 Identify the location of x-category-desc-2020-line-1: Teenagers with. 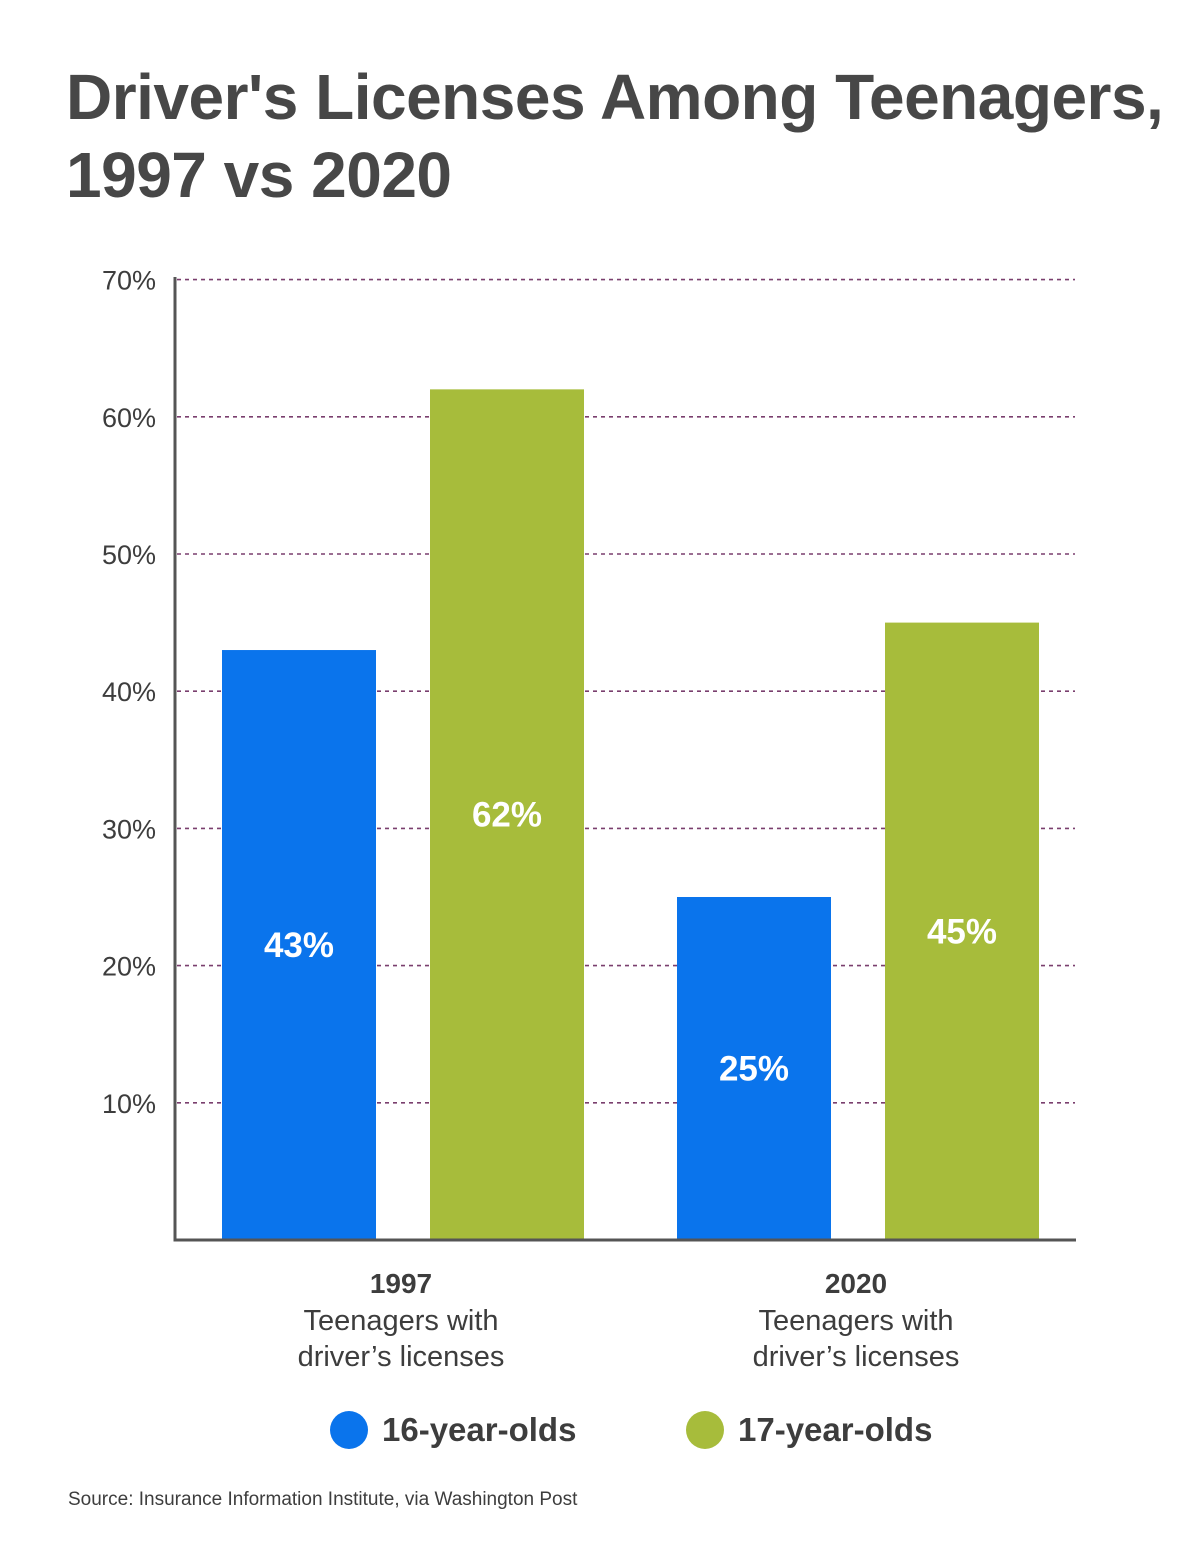
(855, 1321).